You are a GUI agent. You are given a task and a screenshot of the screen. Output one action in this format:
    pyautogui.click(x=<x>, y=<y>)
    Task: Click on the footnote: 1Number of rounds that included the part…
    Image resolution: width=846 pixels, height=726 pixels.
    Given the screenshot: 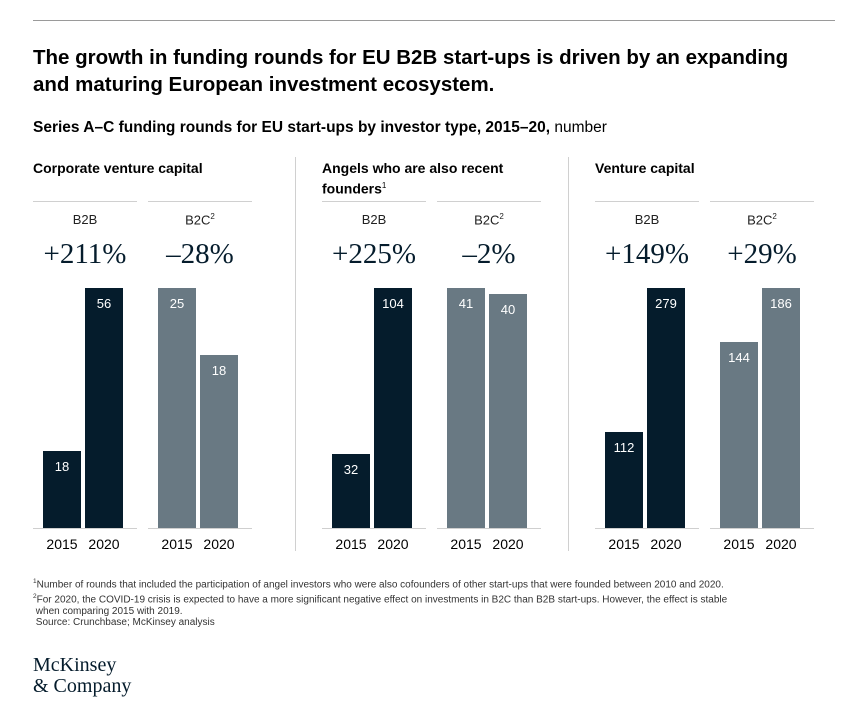 What is the action you would take?
    pyautogui.click(x=433, y=583)
    